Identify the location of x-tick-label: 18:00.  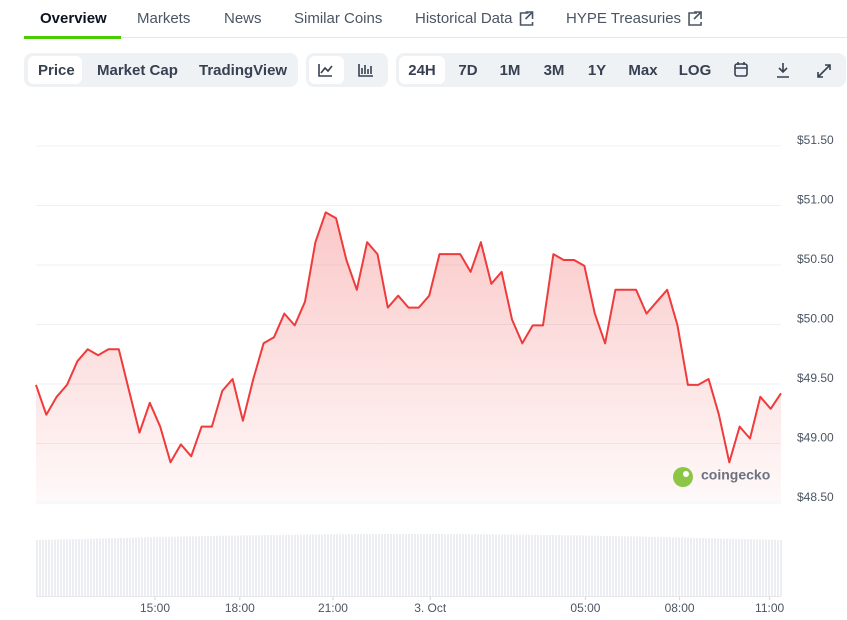
(240, 608).